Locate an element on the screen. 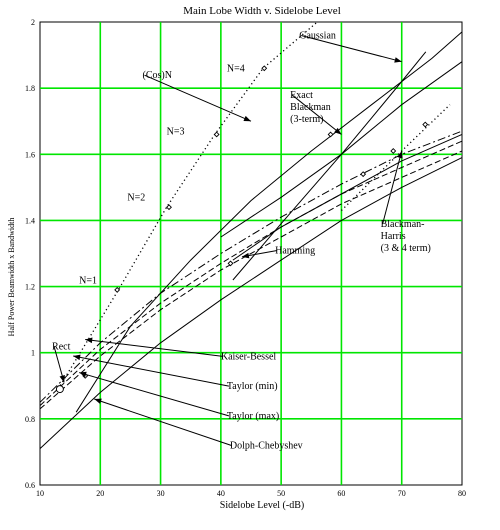  x-tick-80: 80 is located at coordinates (462, 493).